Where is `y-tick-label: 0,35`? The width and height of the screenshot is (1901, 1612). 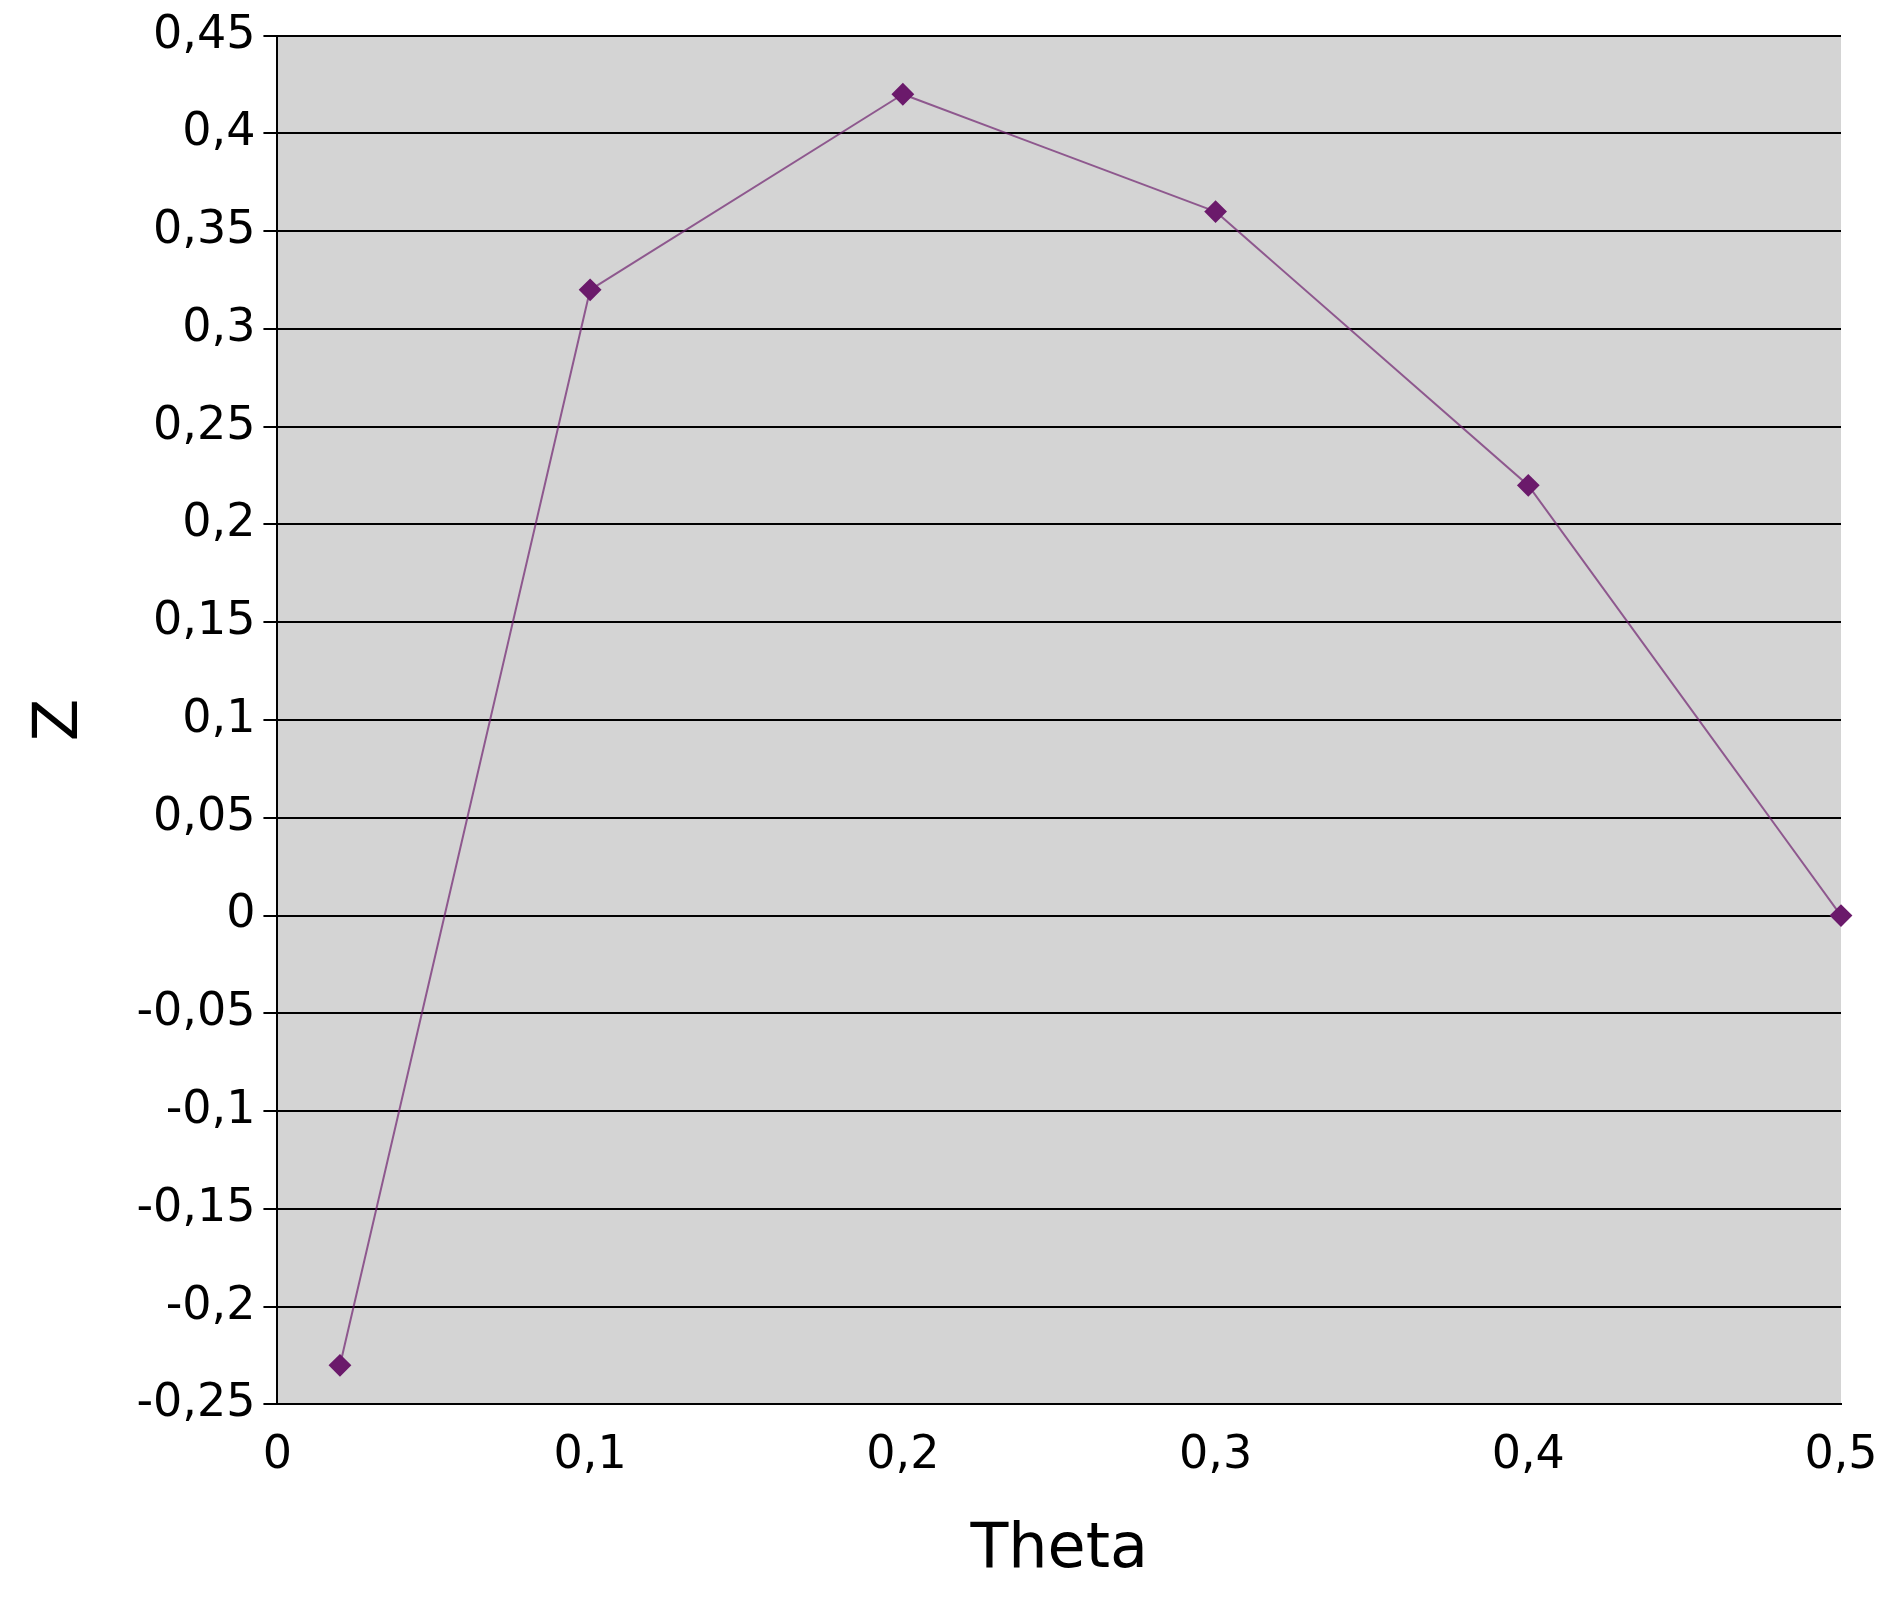
y-tick-label: 0,35 is located at coordinates (204, 227).